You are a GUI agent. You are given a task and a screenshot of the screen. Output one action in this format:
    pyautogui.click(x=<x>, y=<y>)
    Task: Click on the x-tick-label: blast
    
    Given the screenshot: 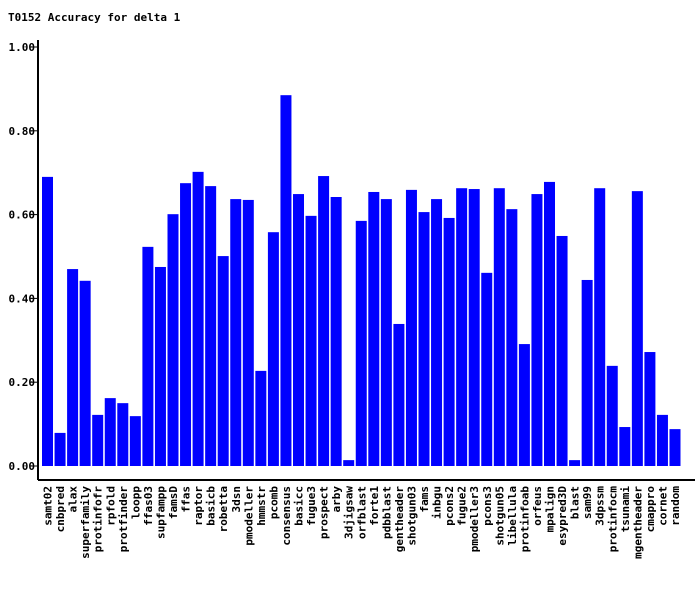 What is the action you would take?
    pyautogui.click(x=575, y=502)
    